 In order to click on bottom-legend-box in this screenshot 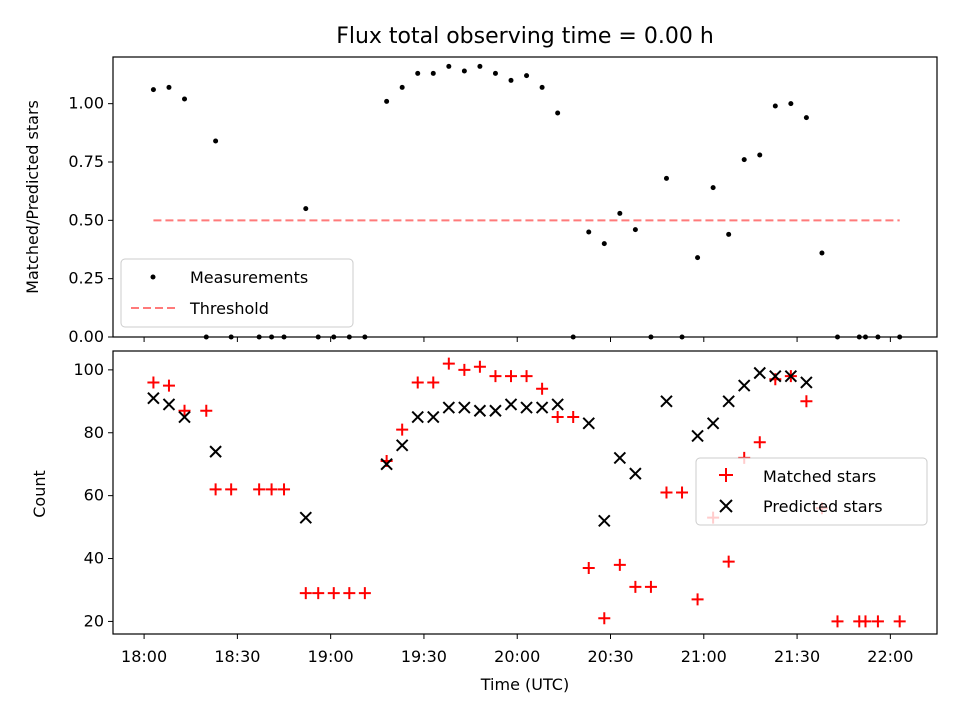, I will do `click(811, 491)`.